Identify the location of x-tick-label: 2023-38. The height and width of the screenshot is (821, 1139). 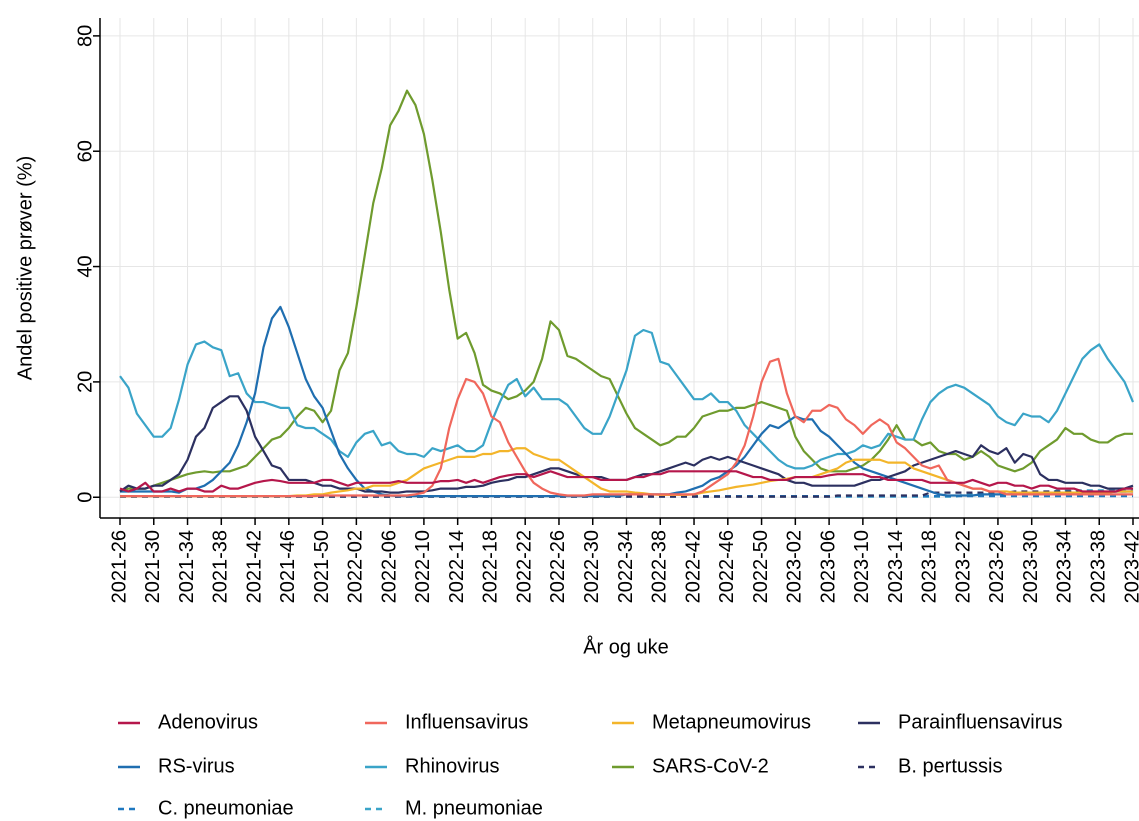
(1099, 566).